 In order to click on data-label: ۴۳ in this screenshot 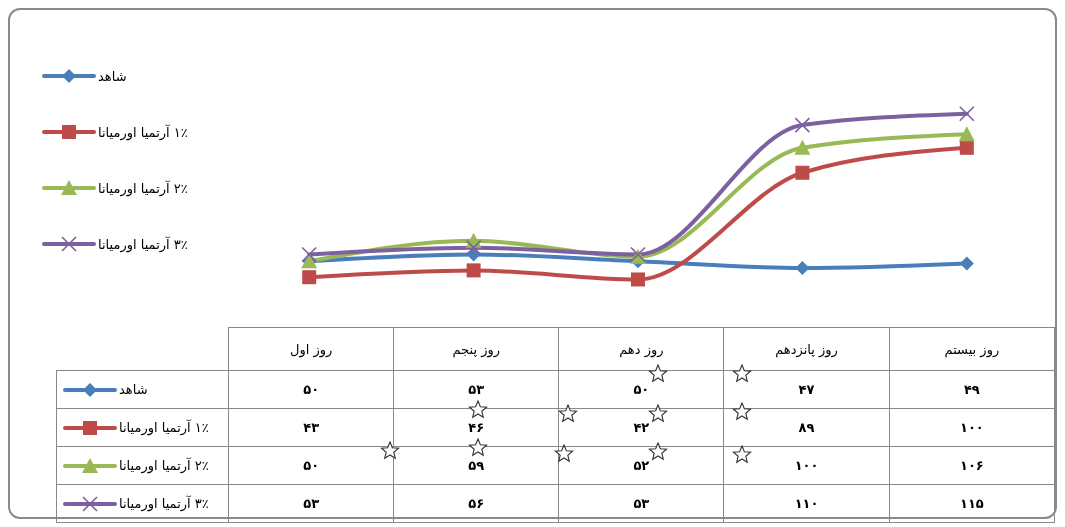, I will do `click(311, 427)`.